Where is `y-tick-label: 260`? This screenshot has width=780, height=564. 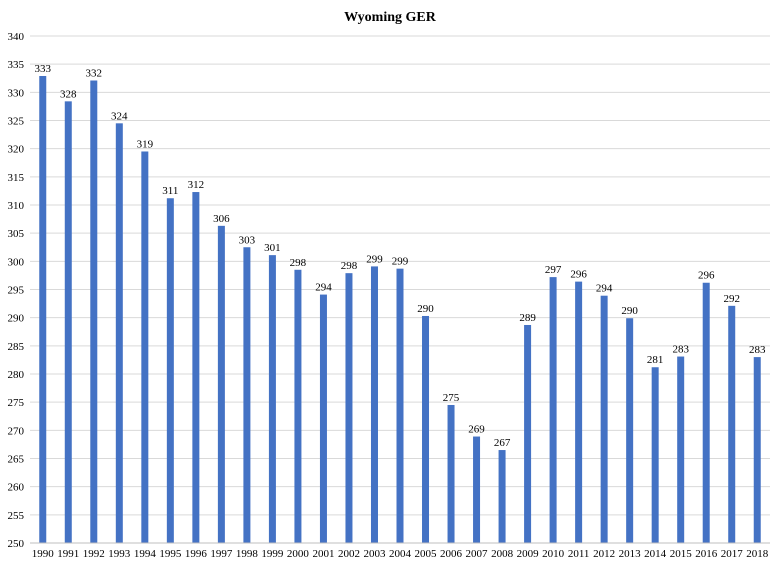 y-tick-label: 260 is located at coordinates (16, 488).